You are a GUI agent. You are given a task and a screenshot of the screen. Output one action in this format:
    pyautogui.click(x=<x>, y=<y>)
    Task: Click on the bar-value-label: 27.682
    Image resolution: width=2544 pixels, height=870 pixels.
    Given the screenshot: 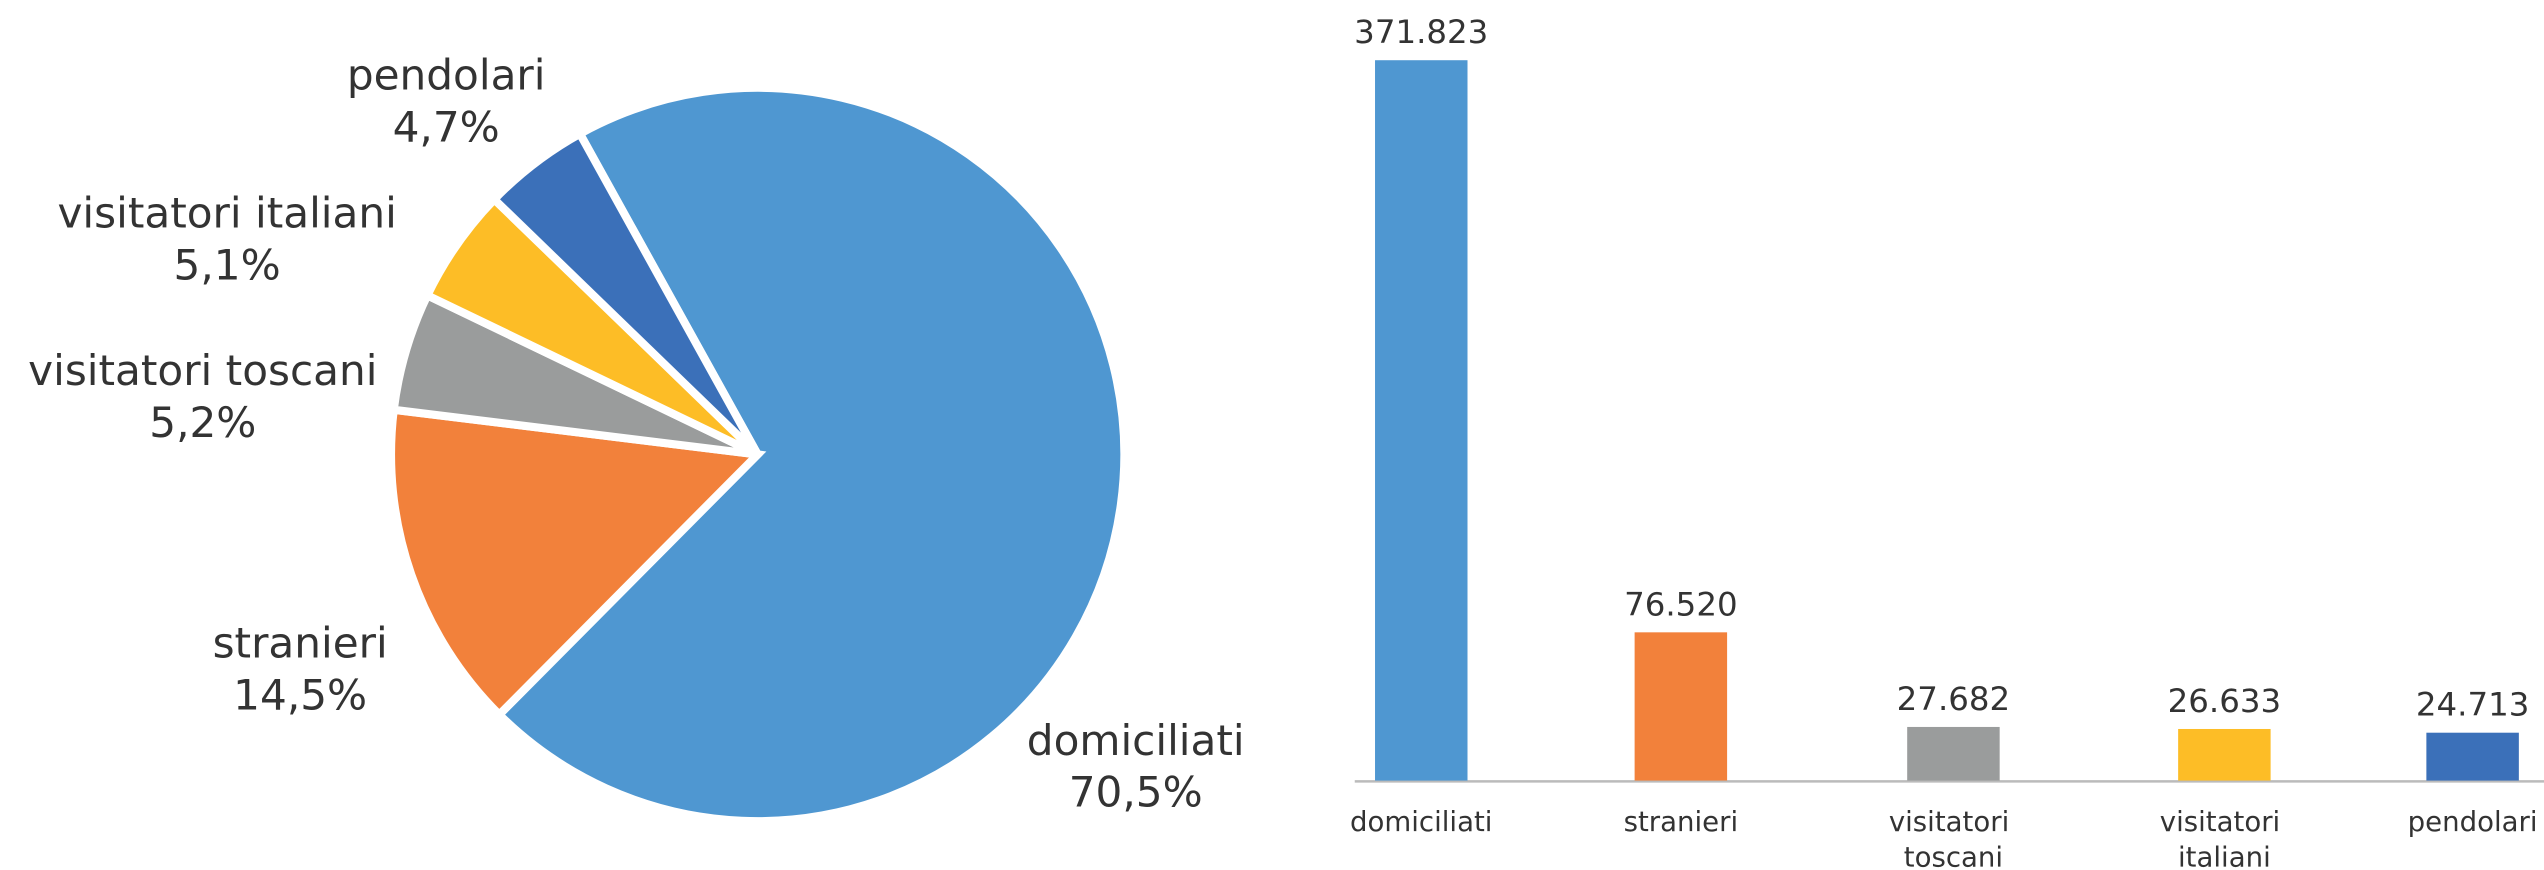 What is the action you would take?
    pyautogui.click(x=1954, y=699)
    